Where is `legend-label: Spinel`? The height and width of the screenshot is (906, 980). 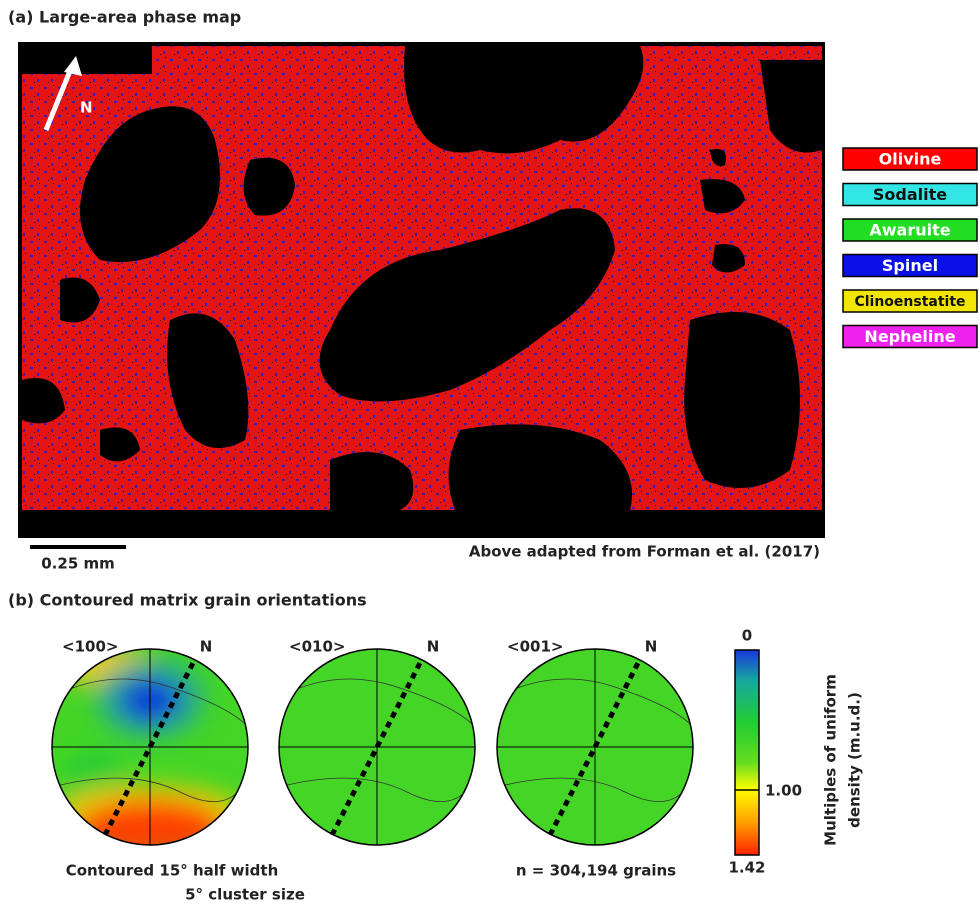
legend-label: Spinel is located at coordinates (910, 265).